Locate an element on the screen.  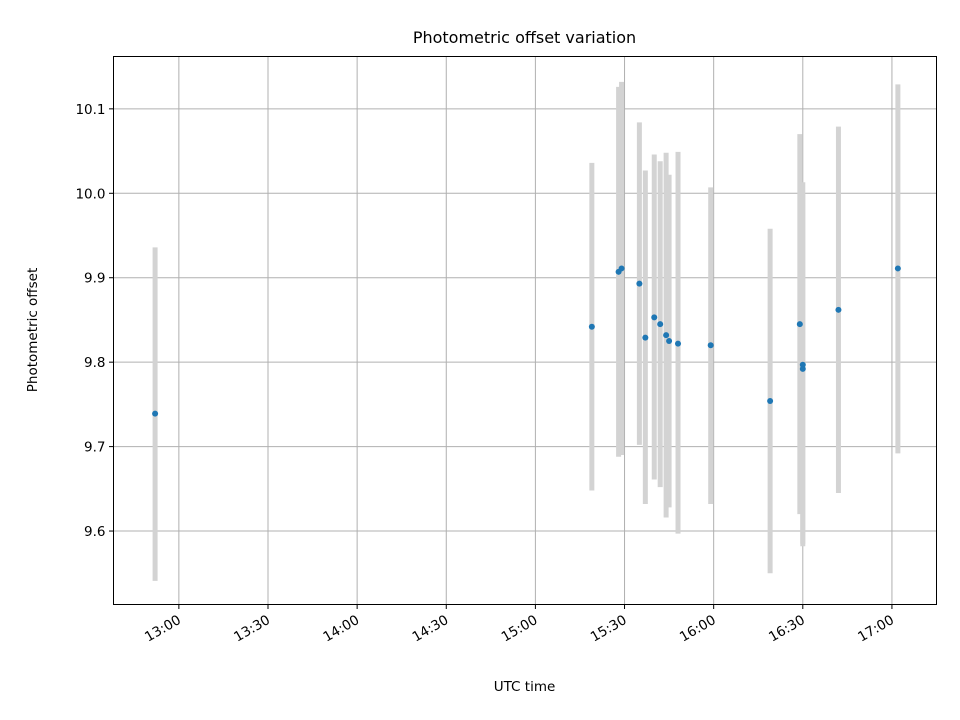
x-tick-label: 14:30 is located at coordinates (431, 628).